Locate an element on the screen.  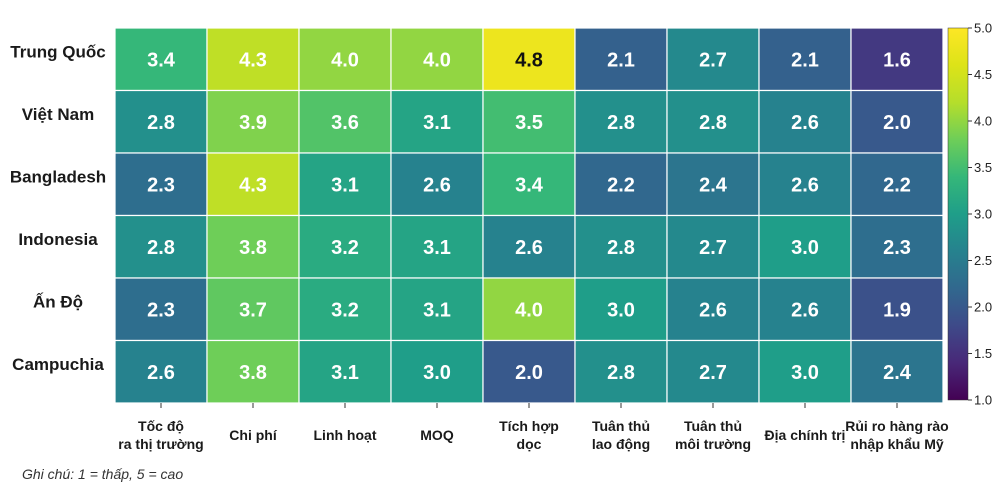
cell-value-label: 3.6 is located at coordinates (345, 123).